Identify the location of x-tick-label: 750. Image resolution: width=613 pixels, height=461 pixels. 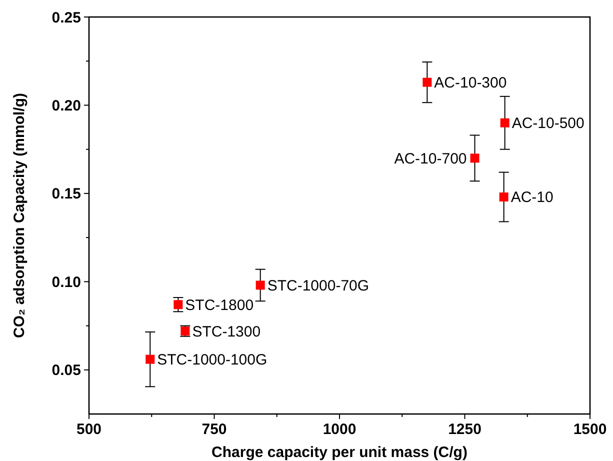
(214, 429).